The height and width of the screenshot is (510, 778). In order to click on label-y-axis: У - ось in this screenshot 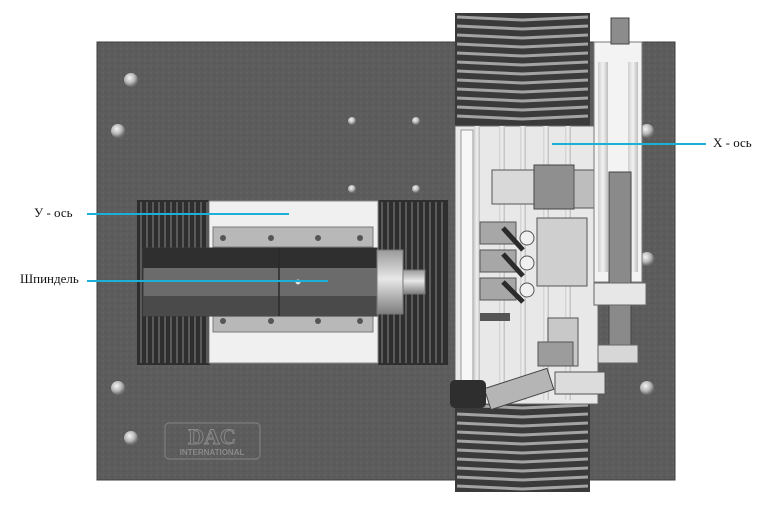, I will do `click(53, 212)`.